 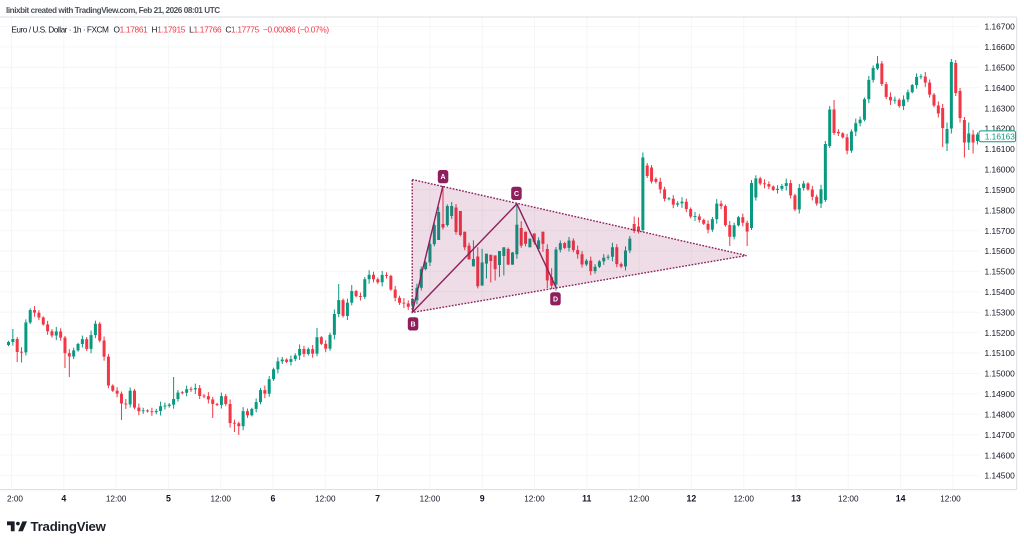 I want to click on svg-text: 12, so click(x=692, y=499).